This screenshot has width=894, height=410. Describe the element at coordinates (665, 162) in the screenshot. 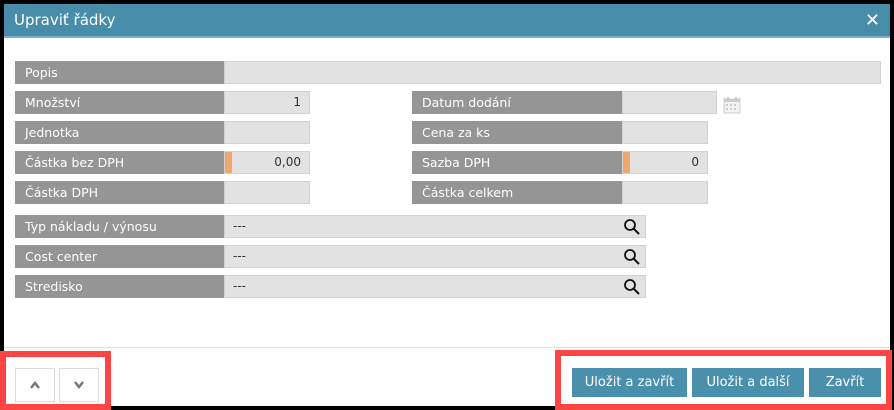

I see `sazba-dph-input: 0` at that location.